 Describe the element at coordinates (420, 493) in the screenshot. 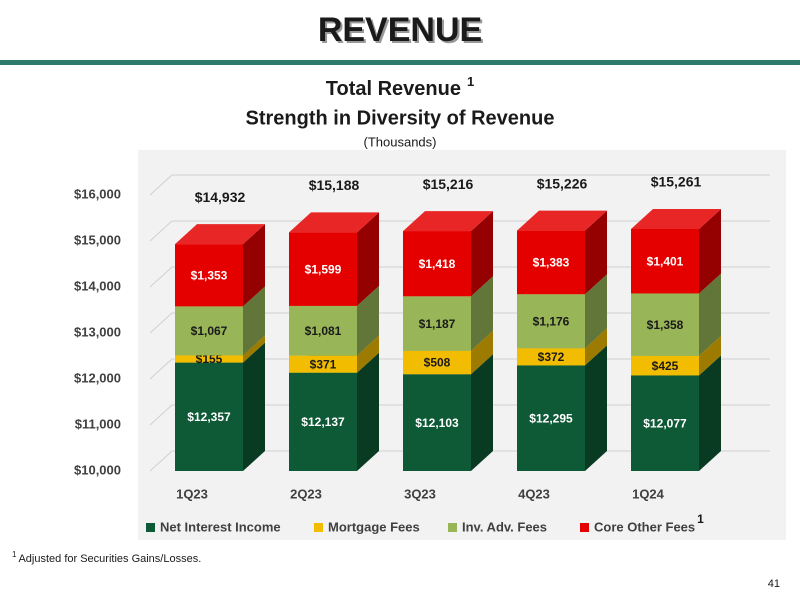

I see `x-tick-label: 3Q23` at that location.